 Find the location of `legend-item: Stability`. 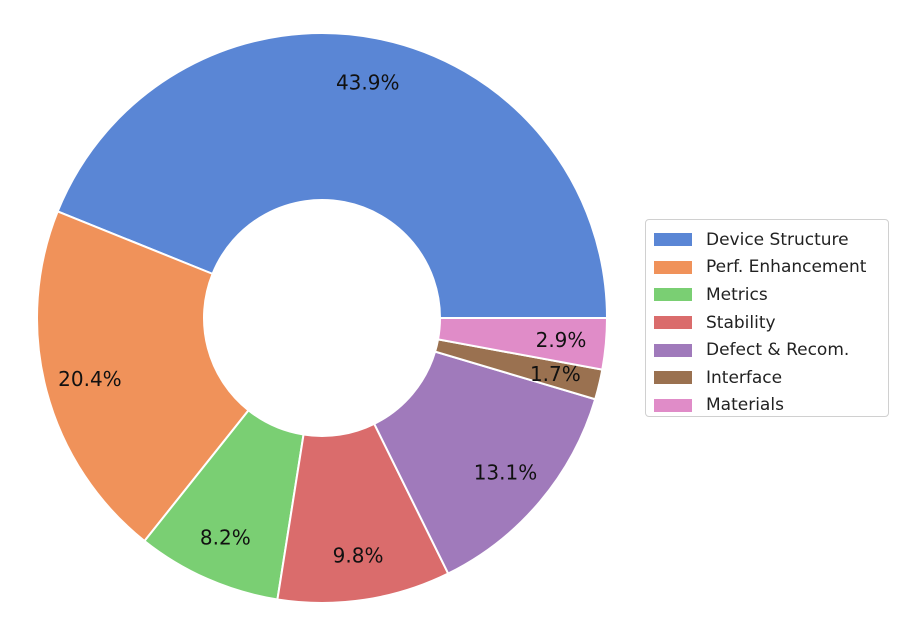

legend-item: Stability is located at coordinates (771, 323).